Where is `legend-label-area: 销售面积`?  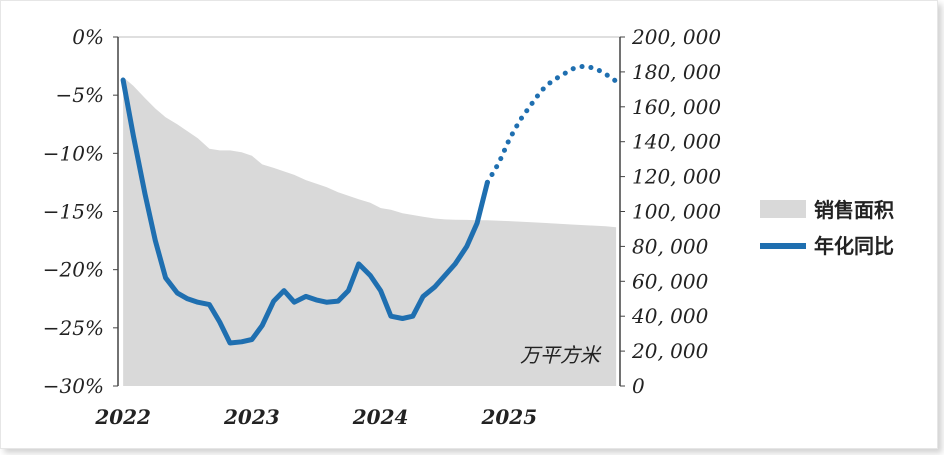
legend-label-area: 销售面积 is located at coordinates (854, 210).